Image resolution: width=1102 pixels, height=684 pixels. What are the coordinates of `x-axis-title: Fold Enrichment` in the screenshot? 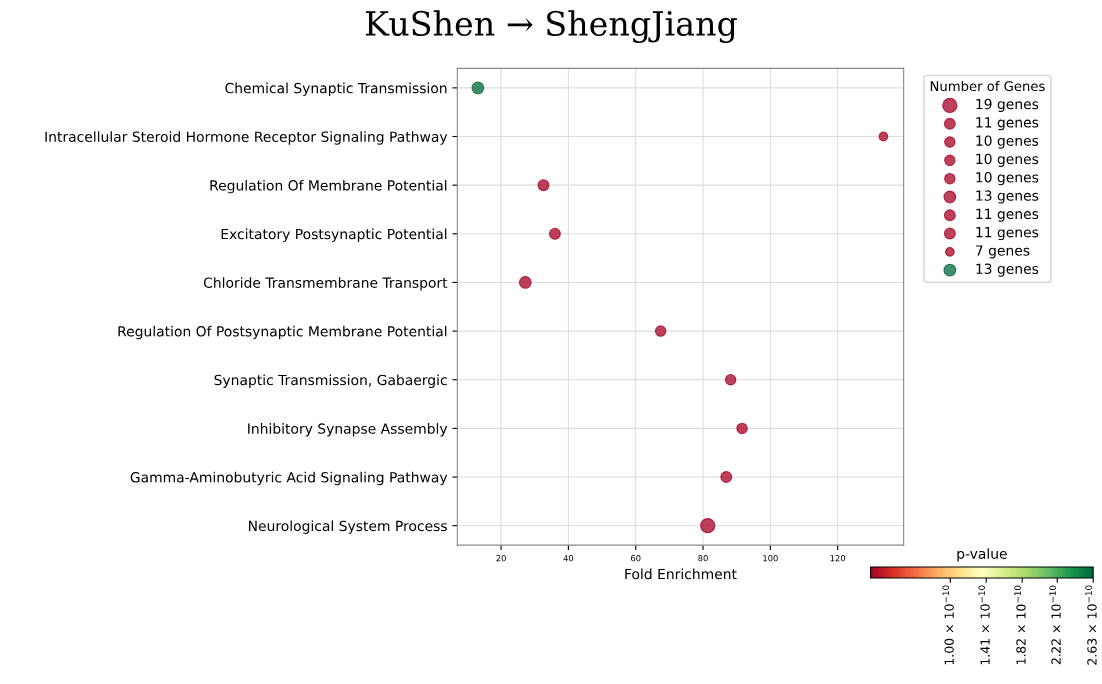 It's located at (681, 574).